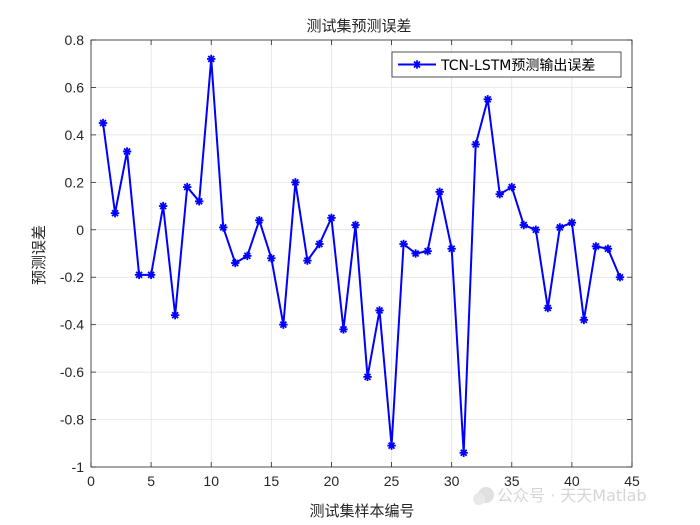  What do you see at coordinates (72, 277) in the screenshot?
I see `y-tick-label: -0.2` at bounding box center [72, 277].